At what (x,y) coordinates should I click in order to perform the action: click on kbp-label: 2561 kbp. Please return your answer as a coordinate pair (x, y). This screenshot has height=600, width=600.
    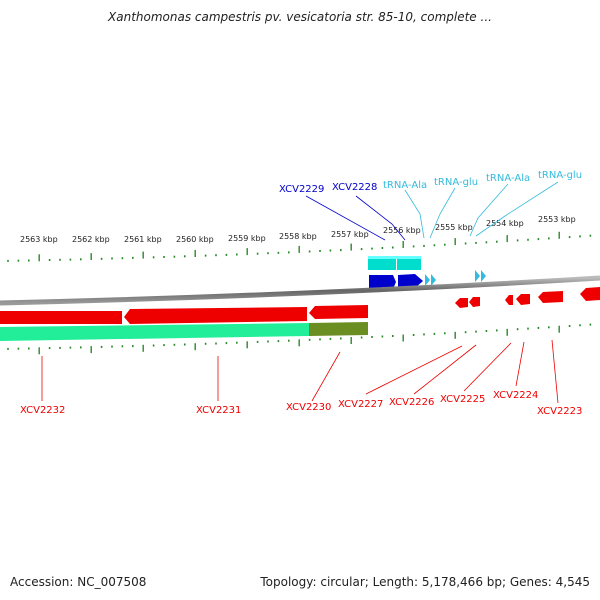
    Looking at the image, I should click on (143, 239).